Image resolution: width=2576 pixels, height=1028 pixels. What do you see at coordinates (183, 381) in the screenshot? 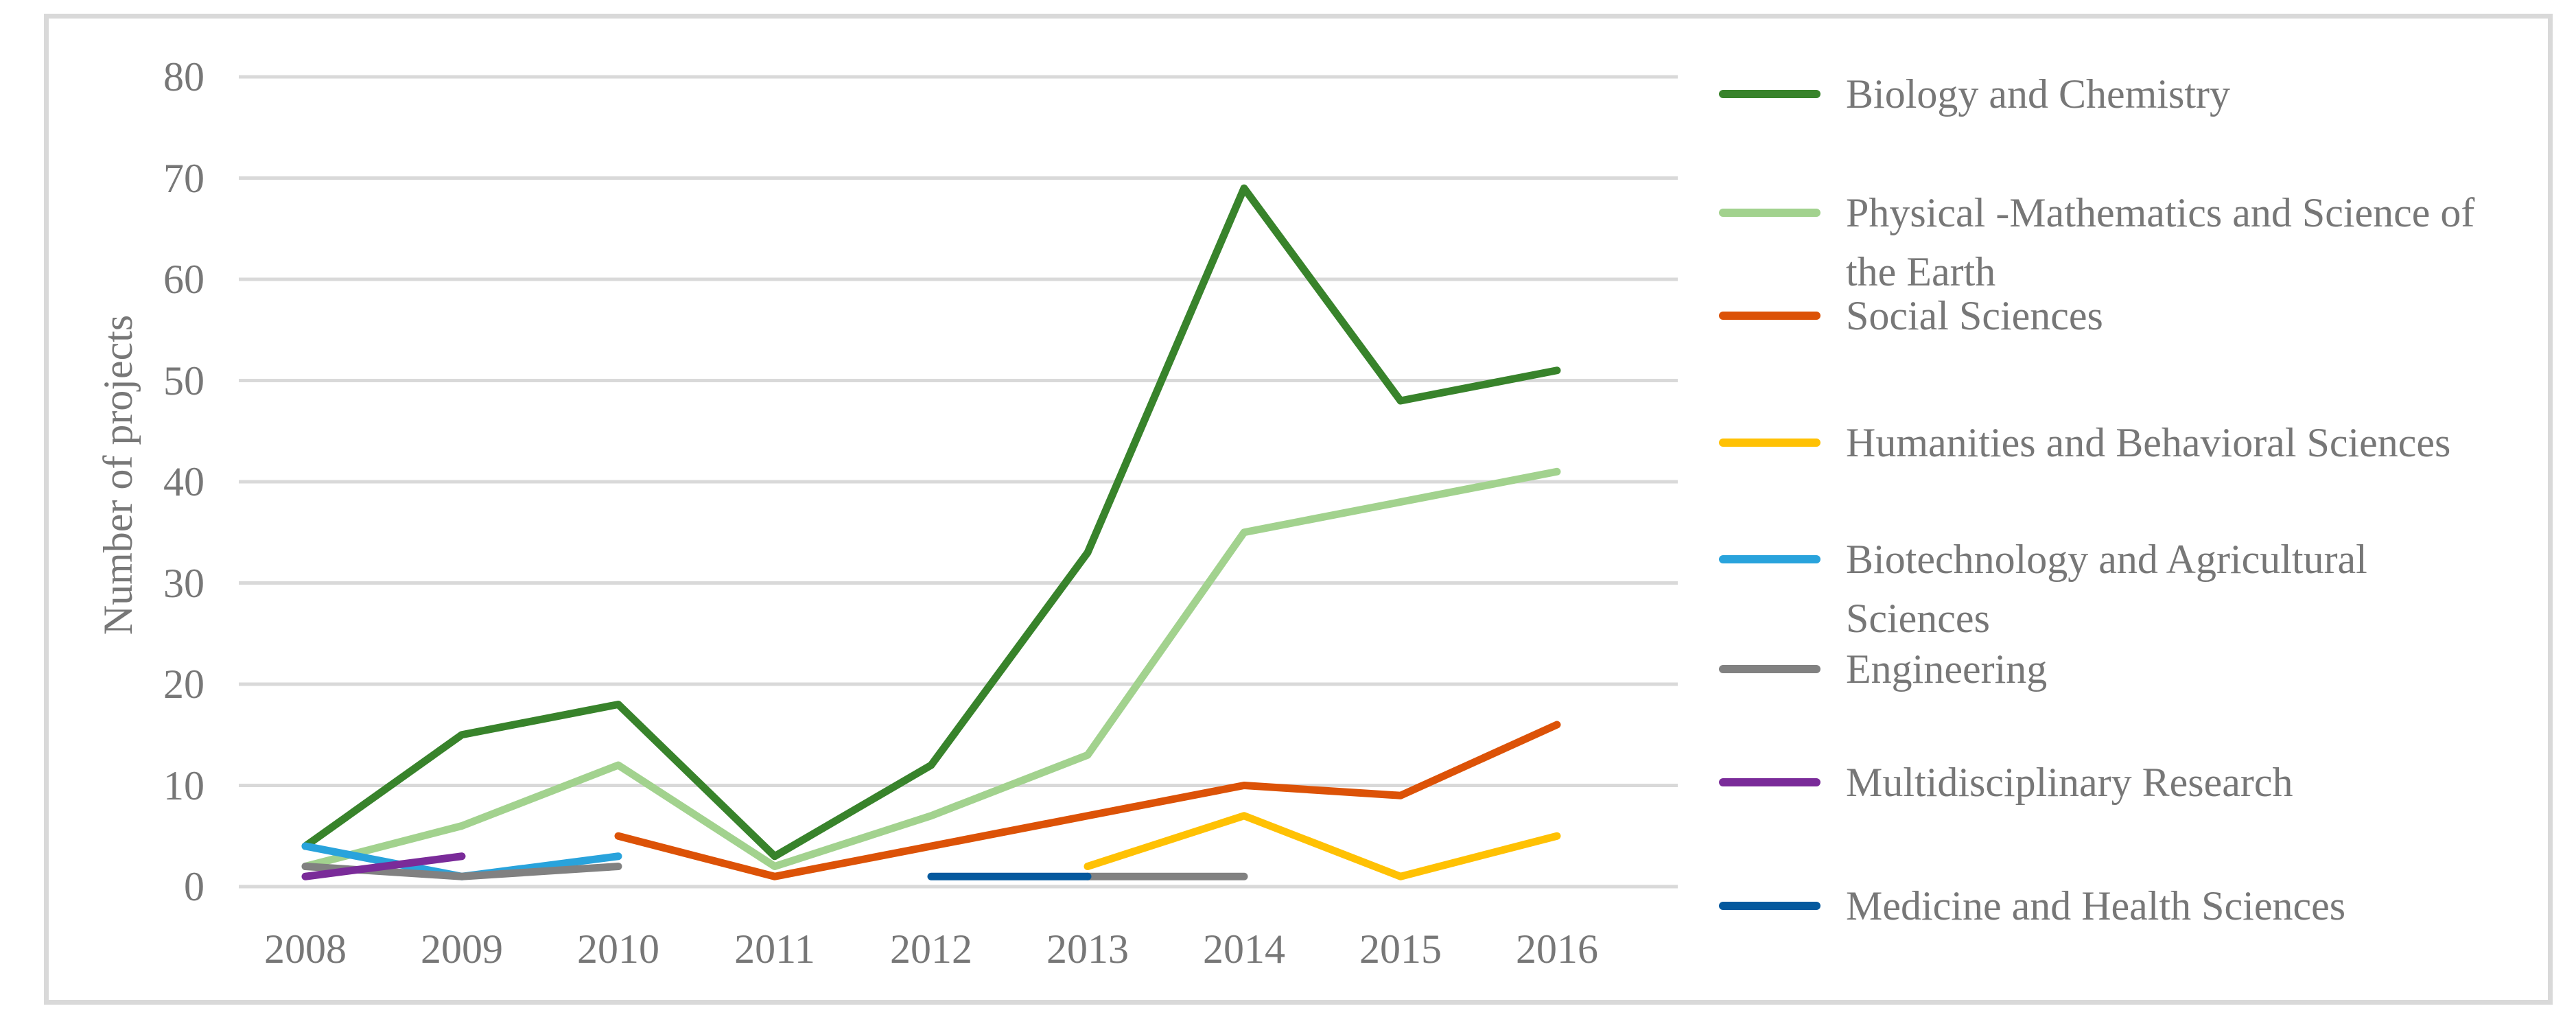
I see `y-tick-label: 50` at bounding box center [183, 381].